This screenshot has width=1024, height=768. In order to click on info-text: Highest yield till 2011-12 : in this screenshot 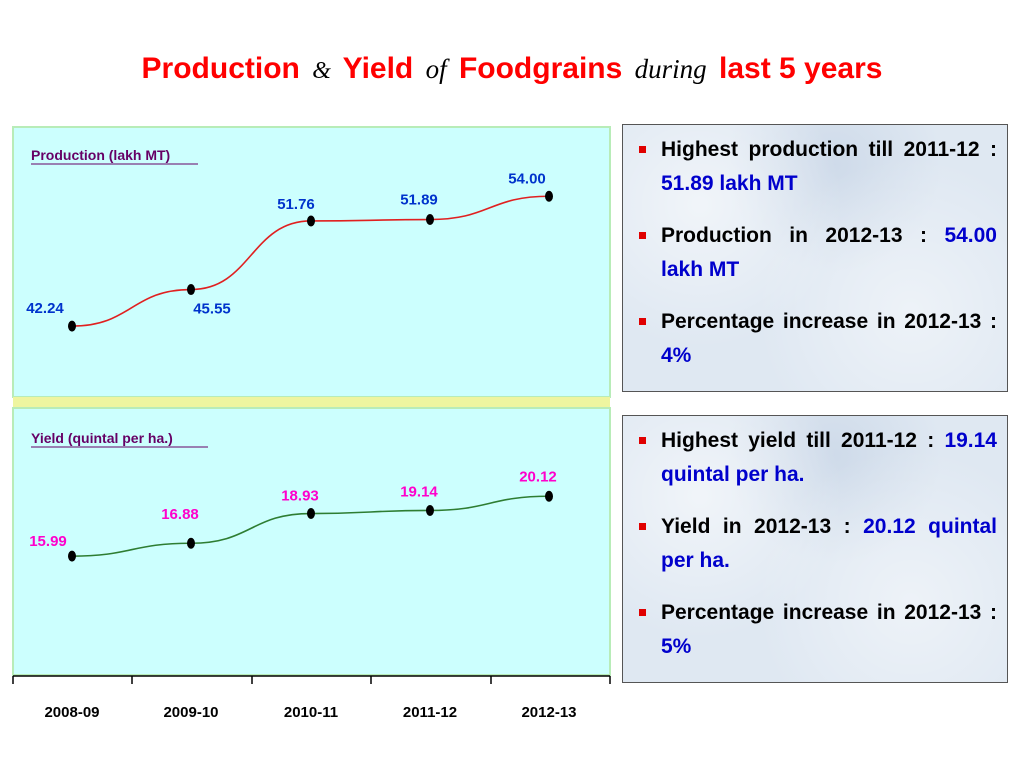, I will do `click(803, 440)`.